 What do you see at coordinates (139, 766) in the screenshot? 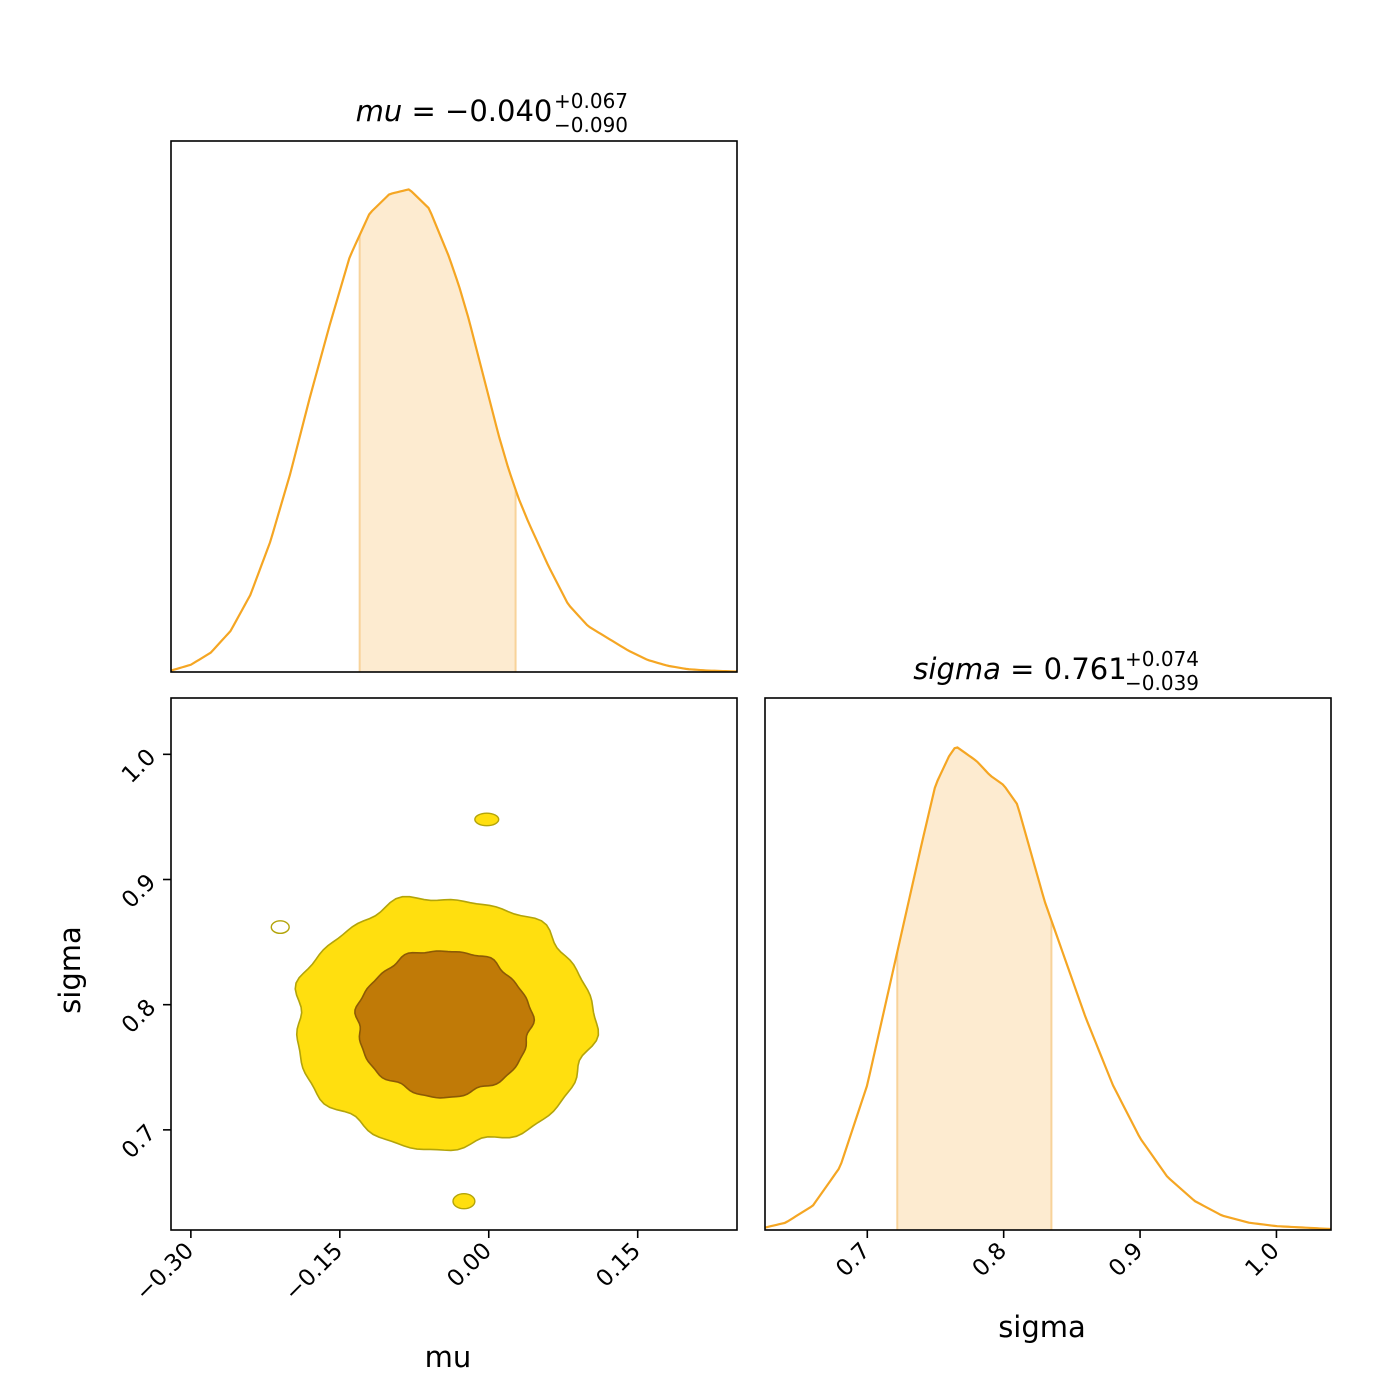
I see `sigma-left-tick-label: 1.0` at bounding box center [139, 766].